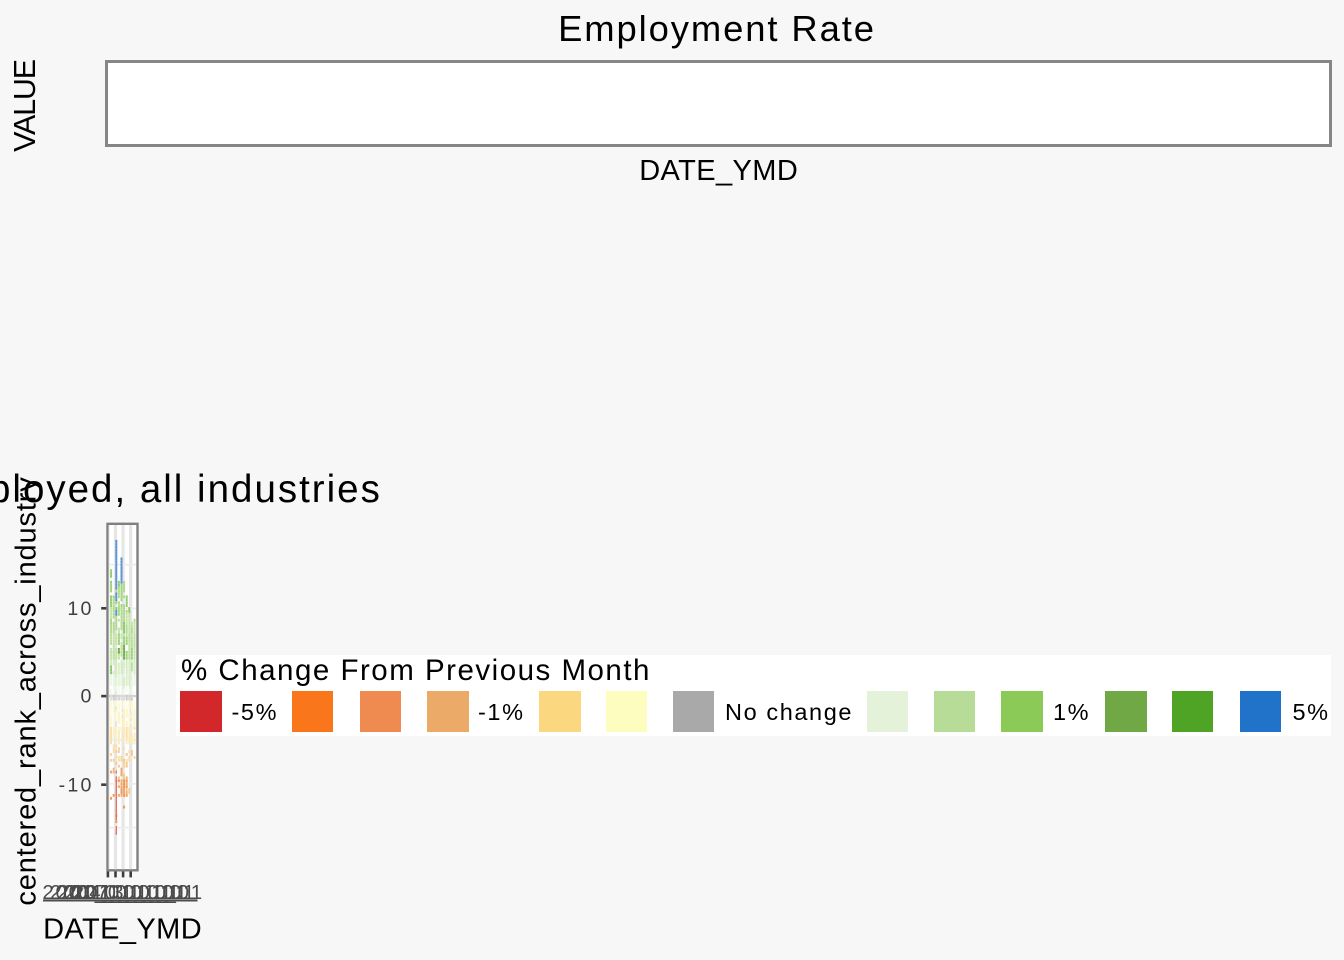 The image size is (1344, 960). Describe the element at coordinates (107, 892) in the screenshot. I see `svg-text: 2001_01_01` at that location.